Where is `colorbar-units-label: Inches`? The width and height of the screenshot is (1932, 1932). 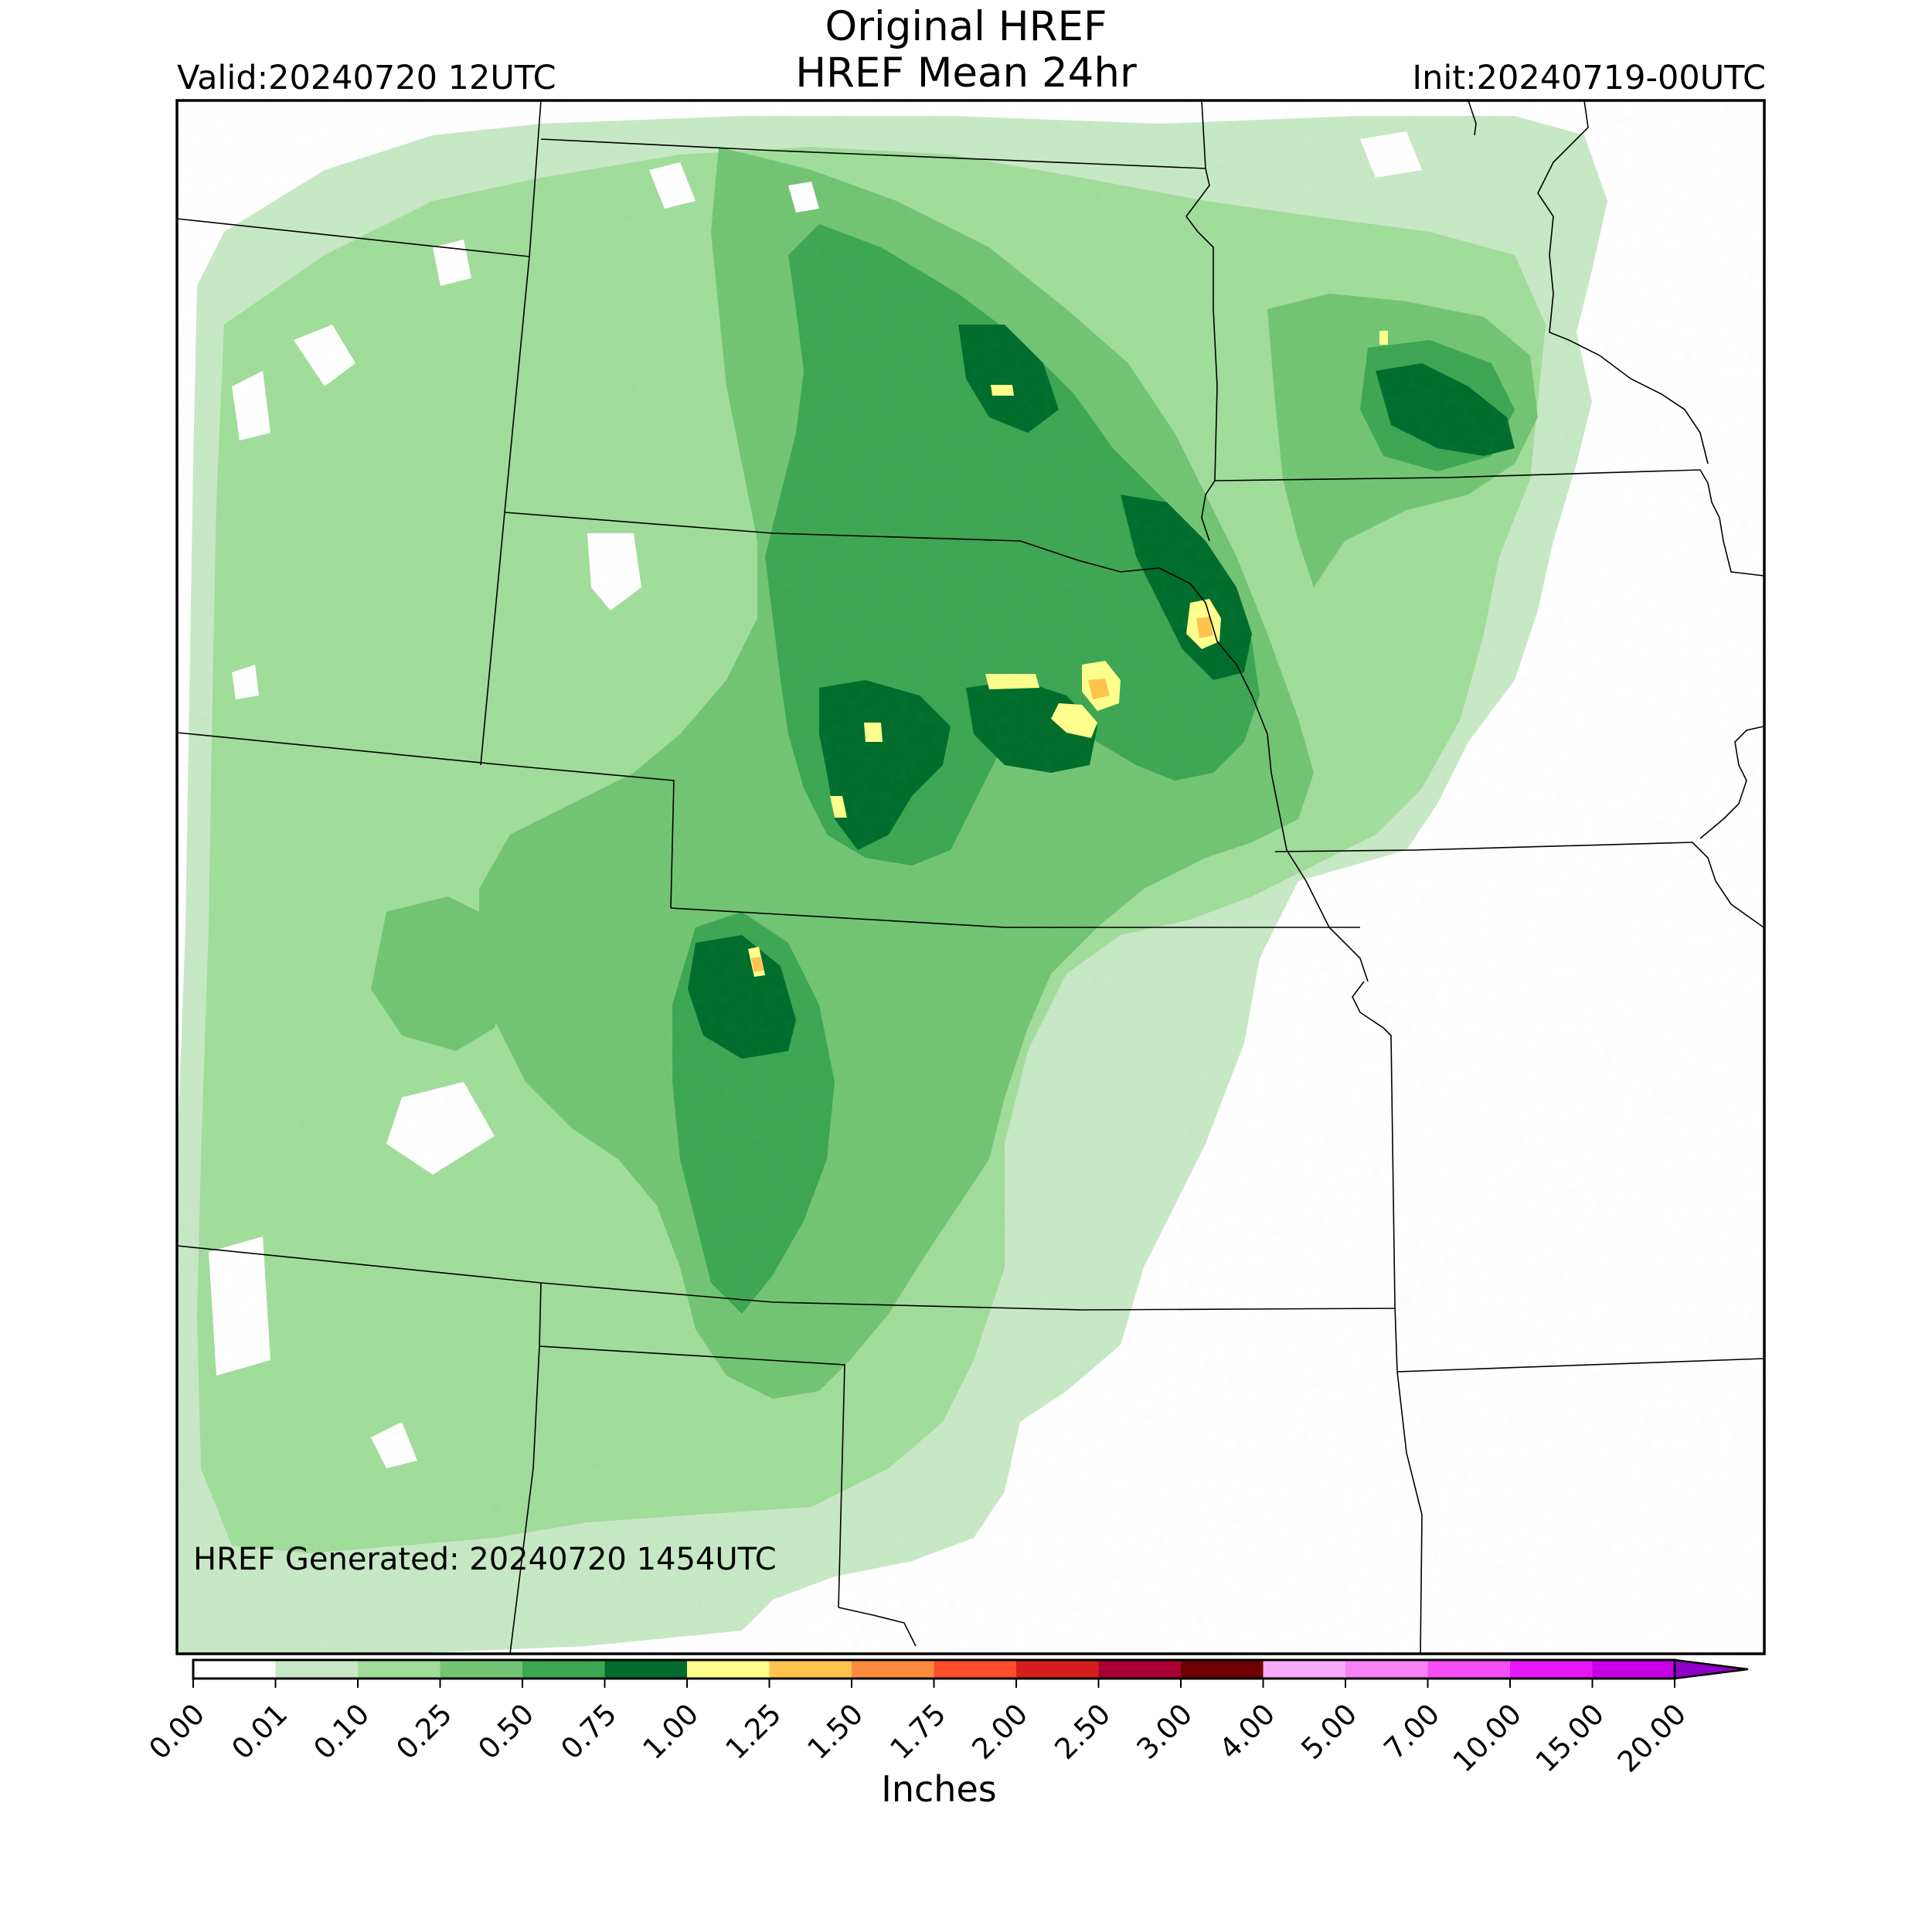
colorbar-units-label: Inches is located at coordinates (939, 1789).